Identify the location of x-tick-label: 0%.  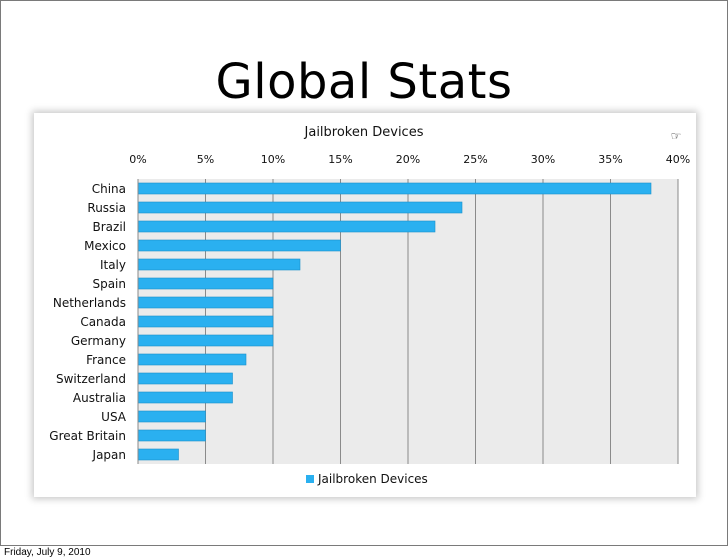
(137, 159).